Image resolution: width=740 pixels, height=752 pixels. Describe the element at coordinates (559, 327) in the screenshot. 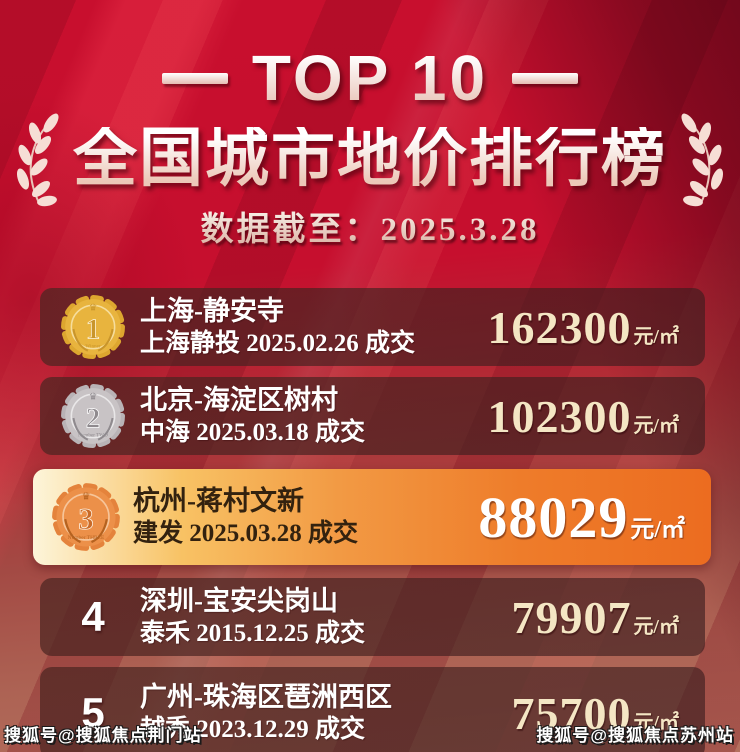

I see `price-value: 162300` at that location.